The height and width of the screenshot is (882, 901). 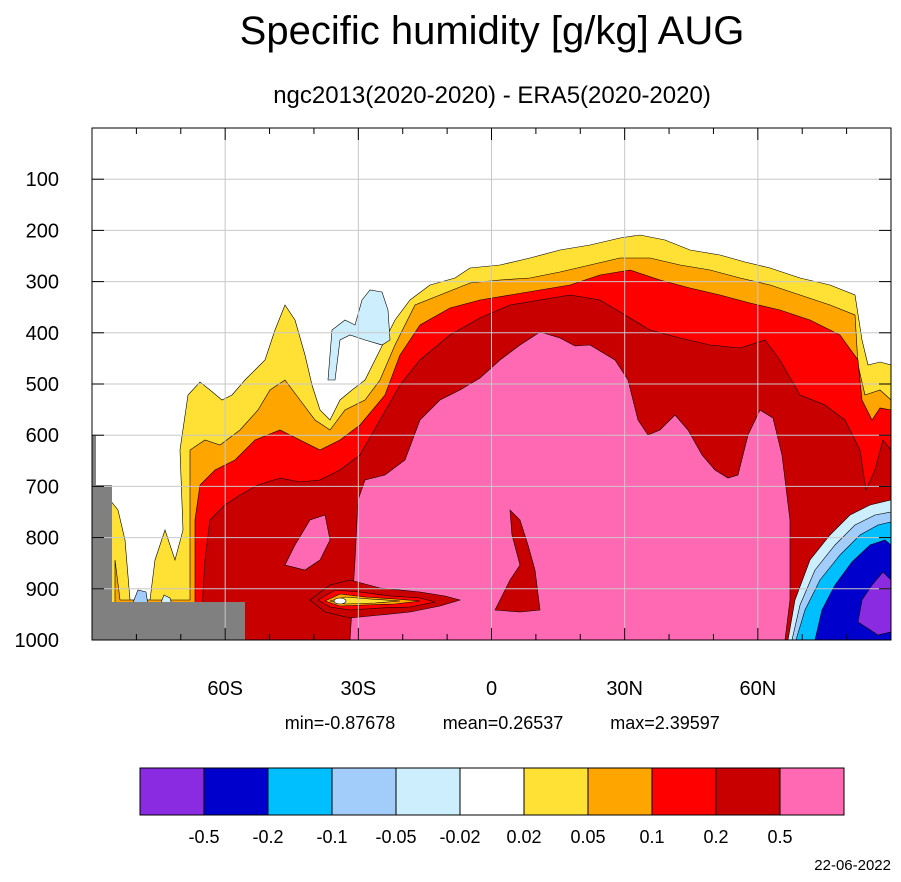 What do you see at coordinates (624, 689) in the screenshot?
I see `x-tick-label-3: 30N` at bounding box center [624, 689].